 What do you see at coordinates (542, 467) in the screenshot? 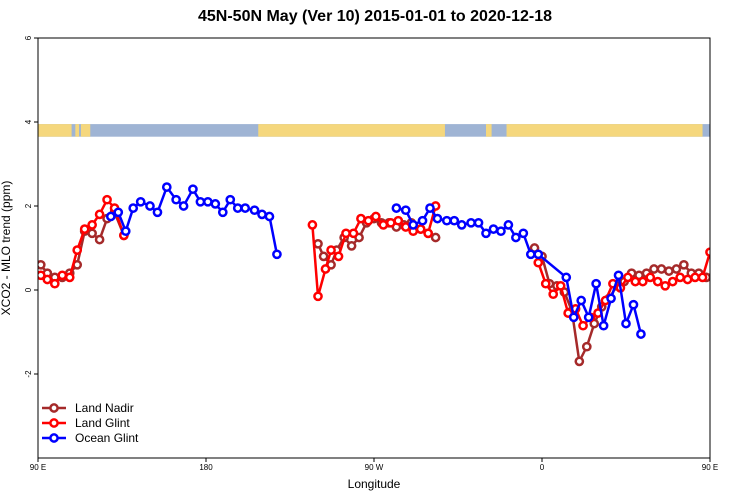
I see `x-tick-label: 0` at bounding box center [542, 467].